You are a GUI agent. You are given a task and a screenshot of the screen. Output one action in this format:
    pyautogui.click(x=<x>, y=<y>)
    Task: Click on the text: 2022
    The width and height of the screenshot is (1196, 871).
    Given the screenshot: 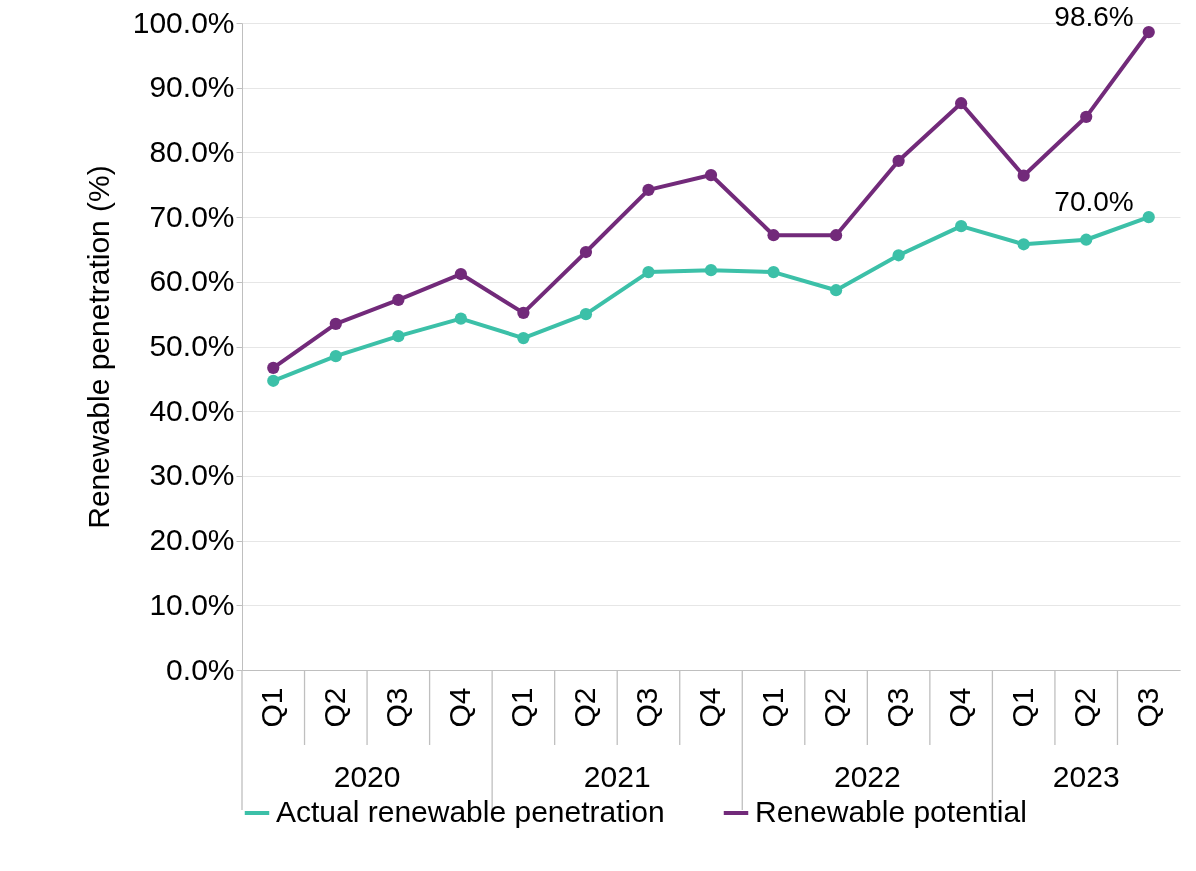 What is the action you would take?
    pyautogui.click(x=867, y=776)
    